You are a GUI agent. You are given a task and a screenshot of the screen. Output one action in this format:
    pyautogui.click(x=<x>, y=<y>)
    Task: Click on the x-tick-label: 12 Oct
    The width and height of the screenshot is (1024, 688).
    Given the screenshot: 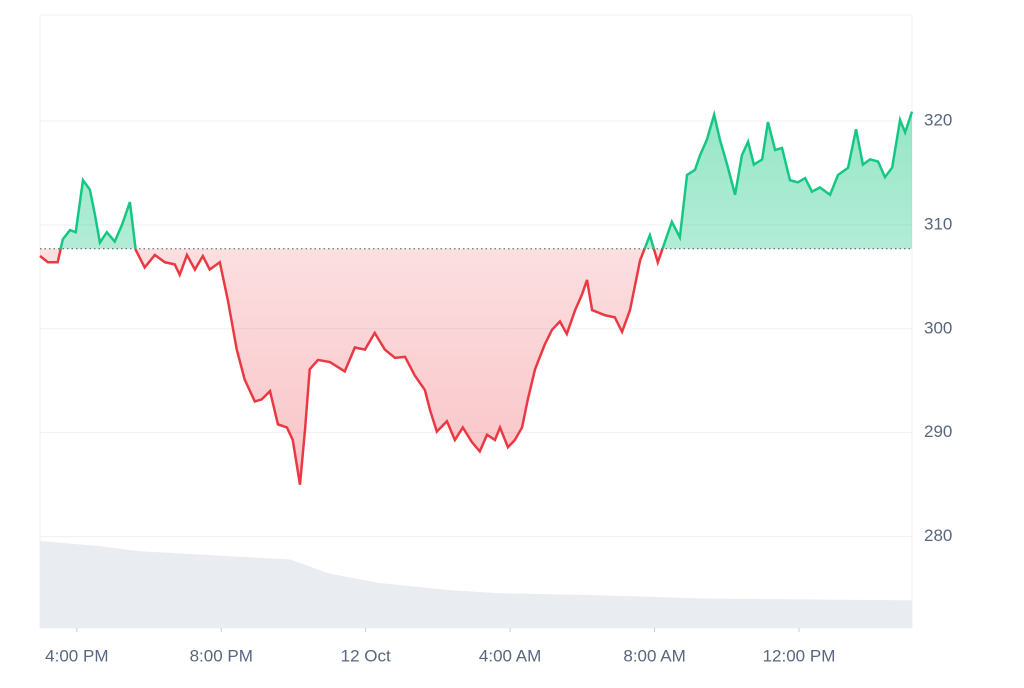 What is the action you would take?
    pyautogui.click(x=366, y=655)
    